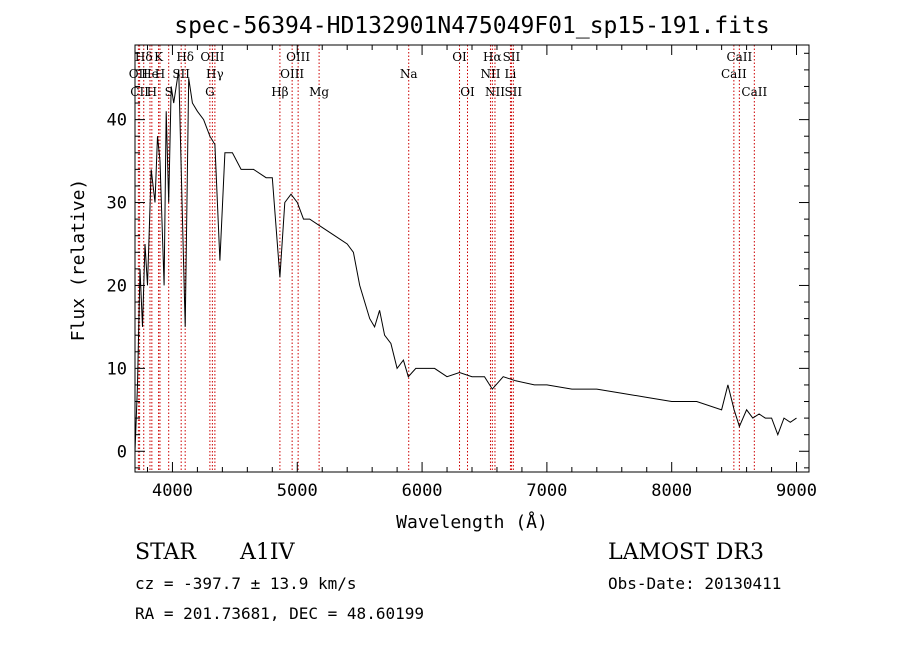 This screenshot has width=900, height=649. I want to click on line-marker-label: He, so click(150, 74).